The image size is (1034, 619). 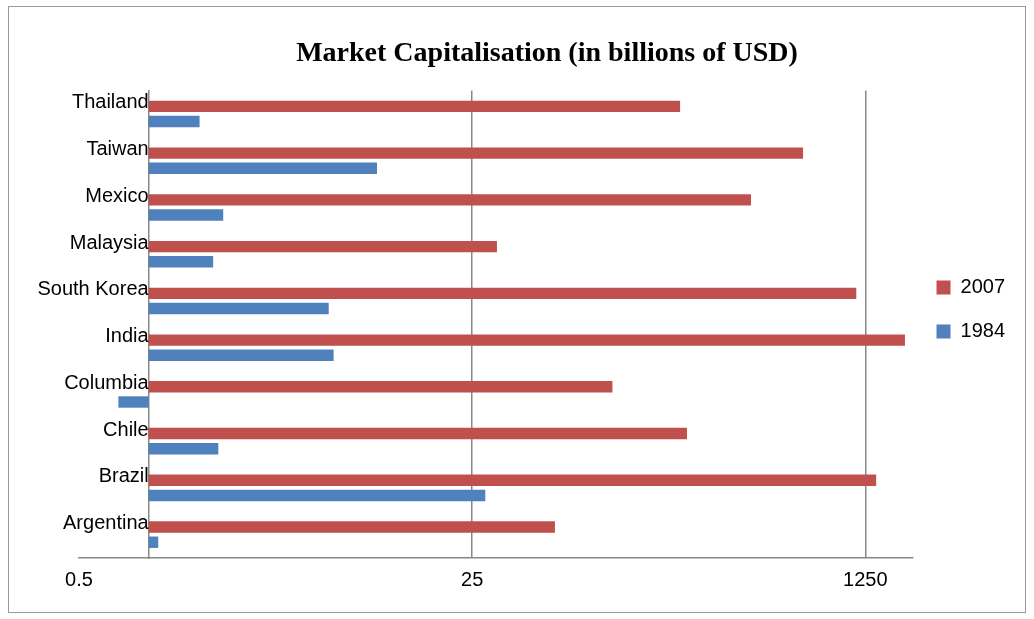 I want to click on chart-title: Market Capitalisation (in billions of USD), so click(x=547, y=52).